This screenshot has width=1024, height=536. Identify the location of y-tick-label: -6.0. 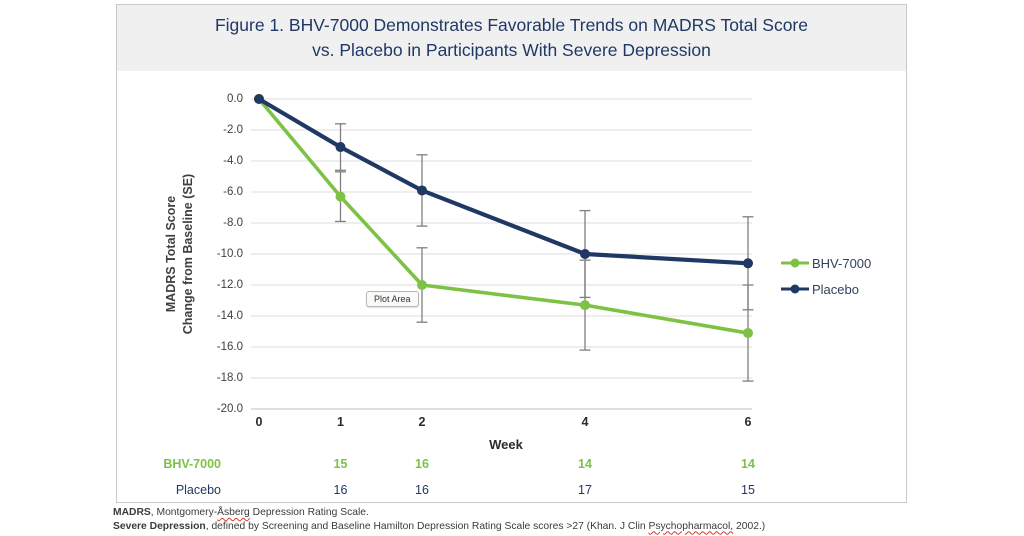
(233, 191).